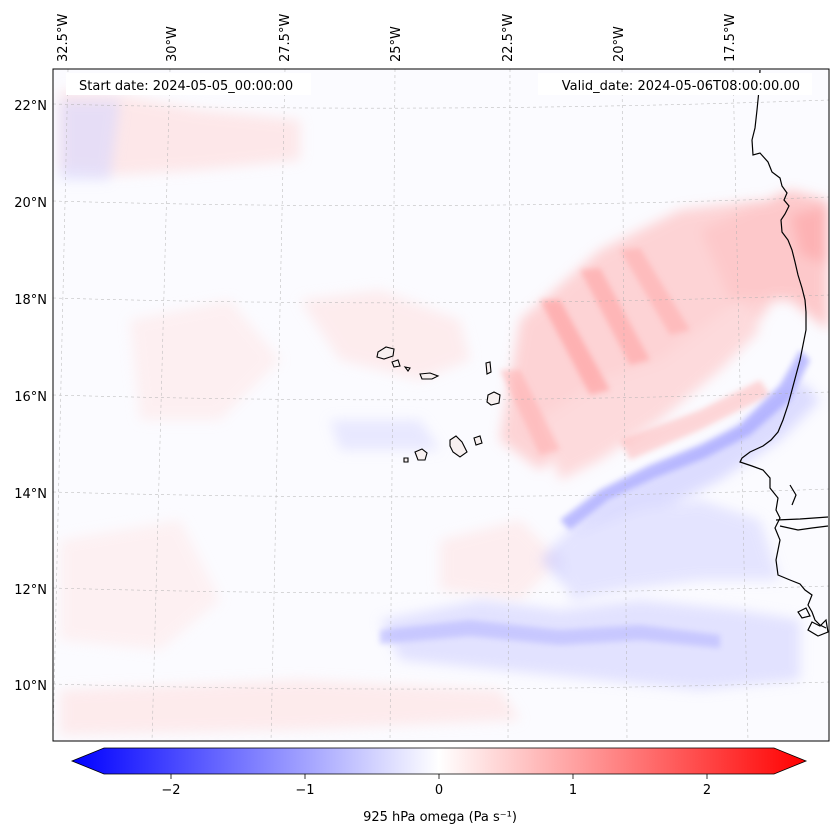 This screenshot has width=837, height=839. I want to click on start-date-box, so click(188, 84).